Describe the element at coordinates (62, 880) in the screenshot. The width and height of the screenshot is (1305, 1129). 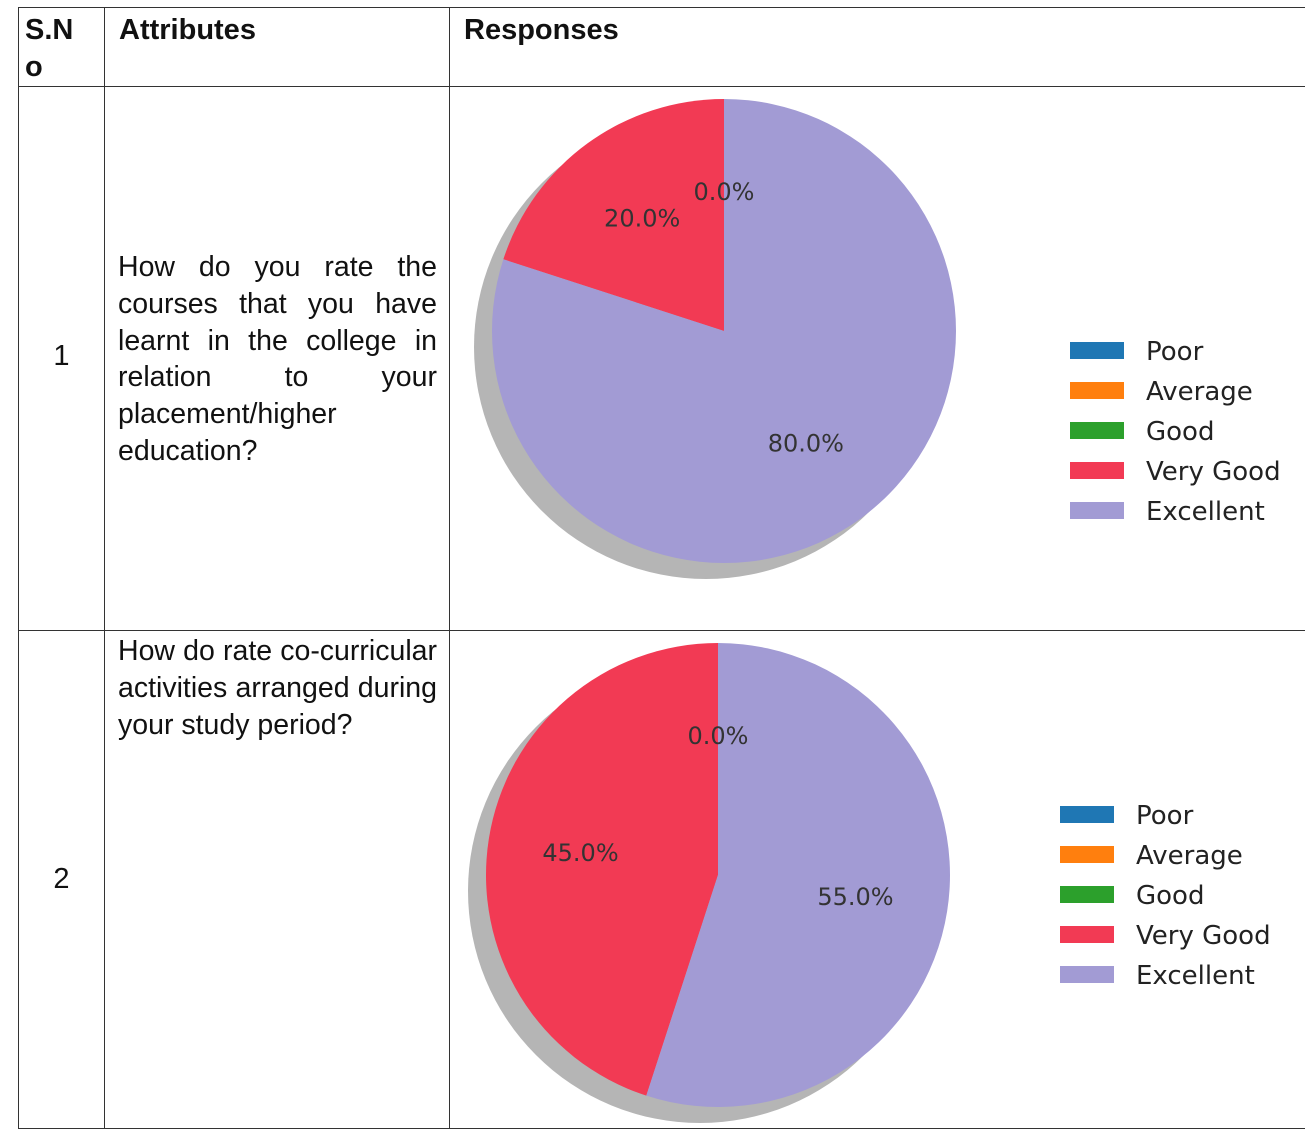
I see `row-number: 2` at that location.